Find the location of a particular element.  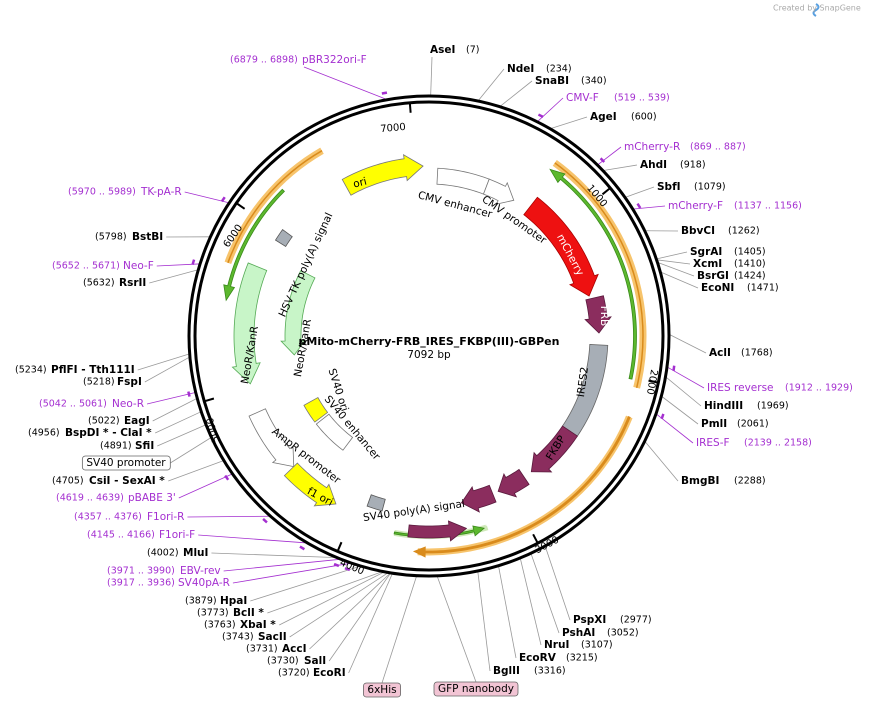

enzyme-name: MluI is located at coordinates (195, 553).